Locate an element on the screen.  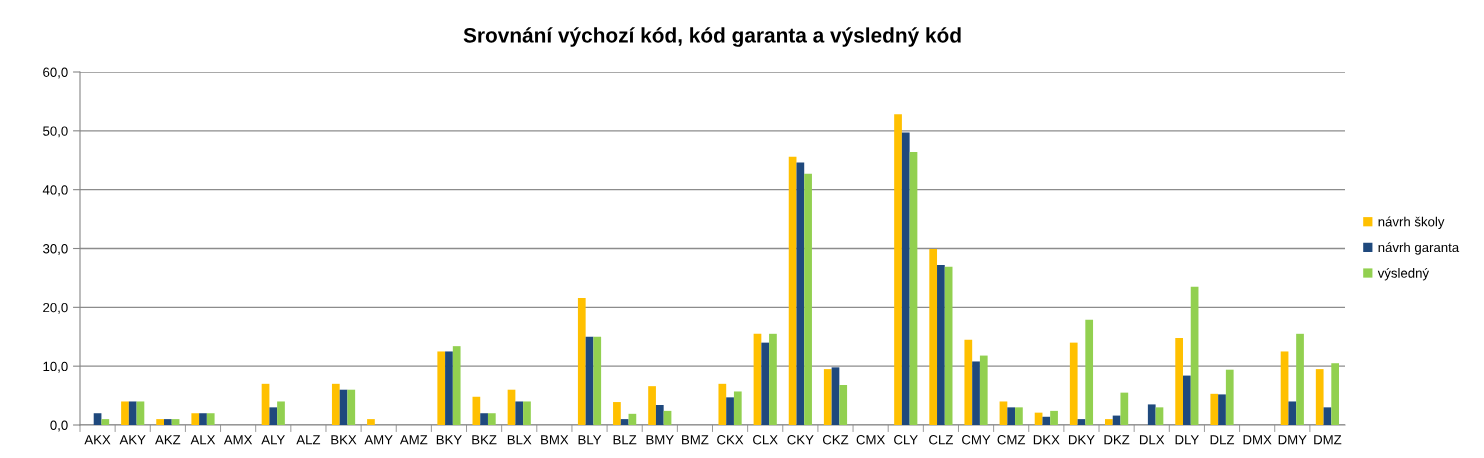
x-tick-label: BKY is located at coordinates (449, 440).